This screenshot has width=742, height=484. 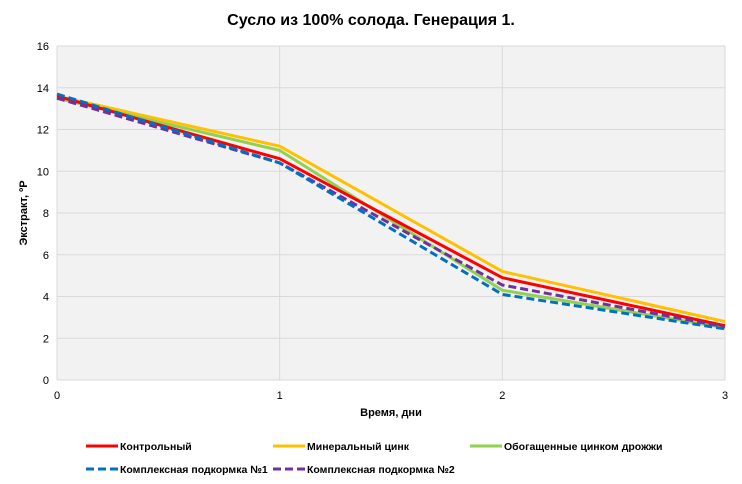 What do you see at coordinates (280, 396) in the screenshot?
I see `x-tick-label: 1` at bounding box center [280, 396].